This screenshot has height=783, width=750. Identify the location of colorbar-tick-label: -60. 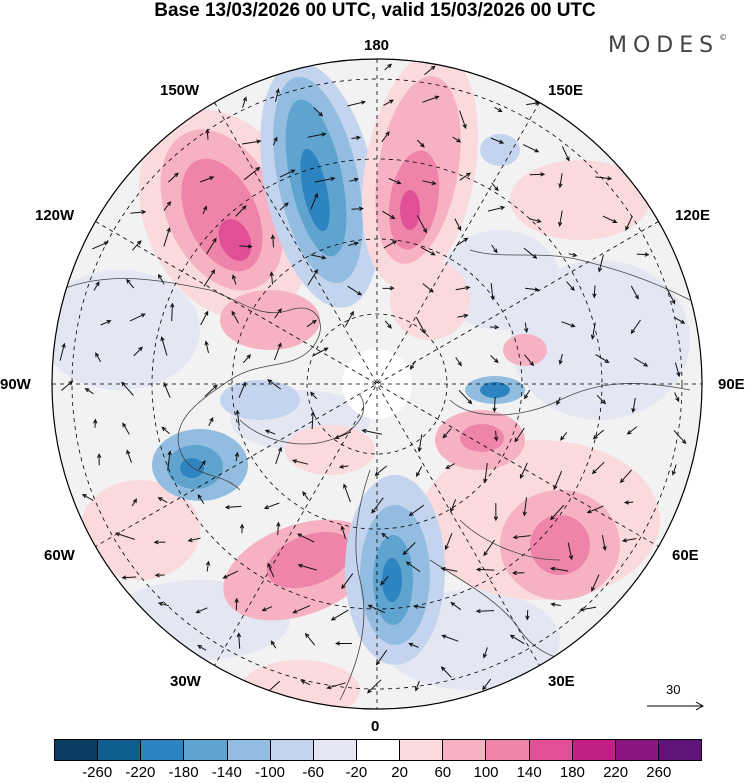
(313, 772).